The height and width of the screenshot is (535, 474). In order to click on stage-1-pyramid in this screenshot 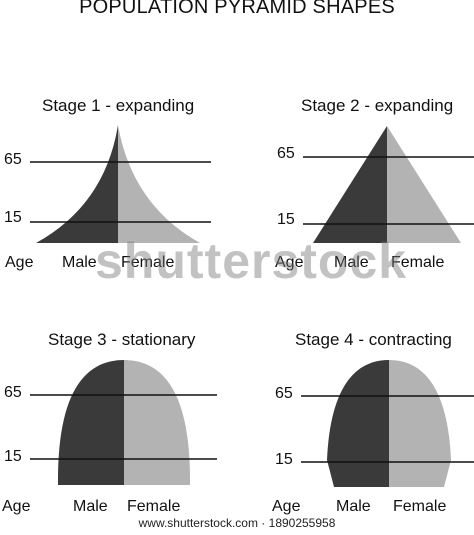, I will do `click(120, 184)`.